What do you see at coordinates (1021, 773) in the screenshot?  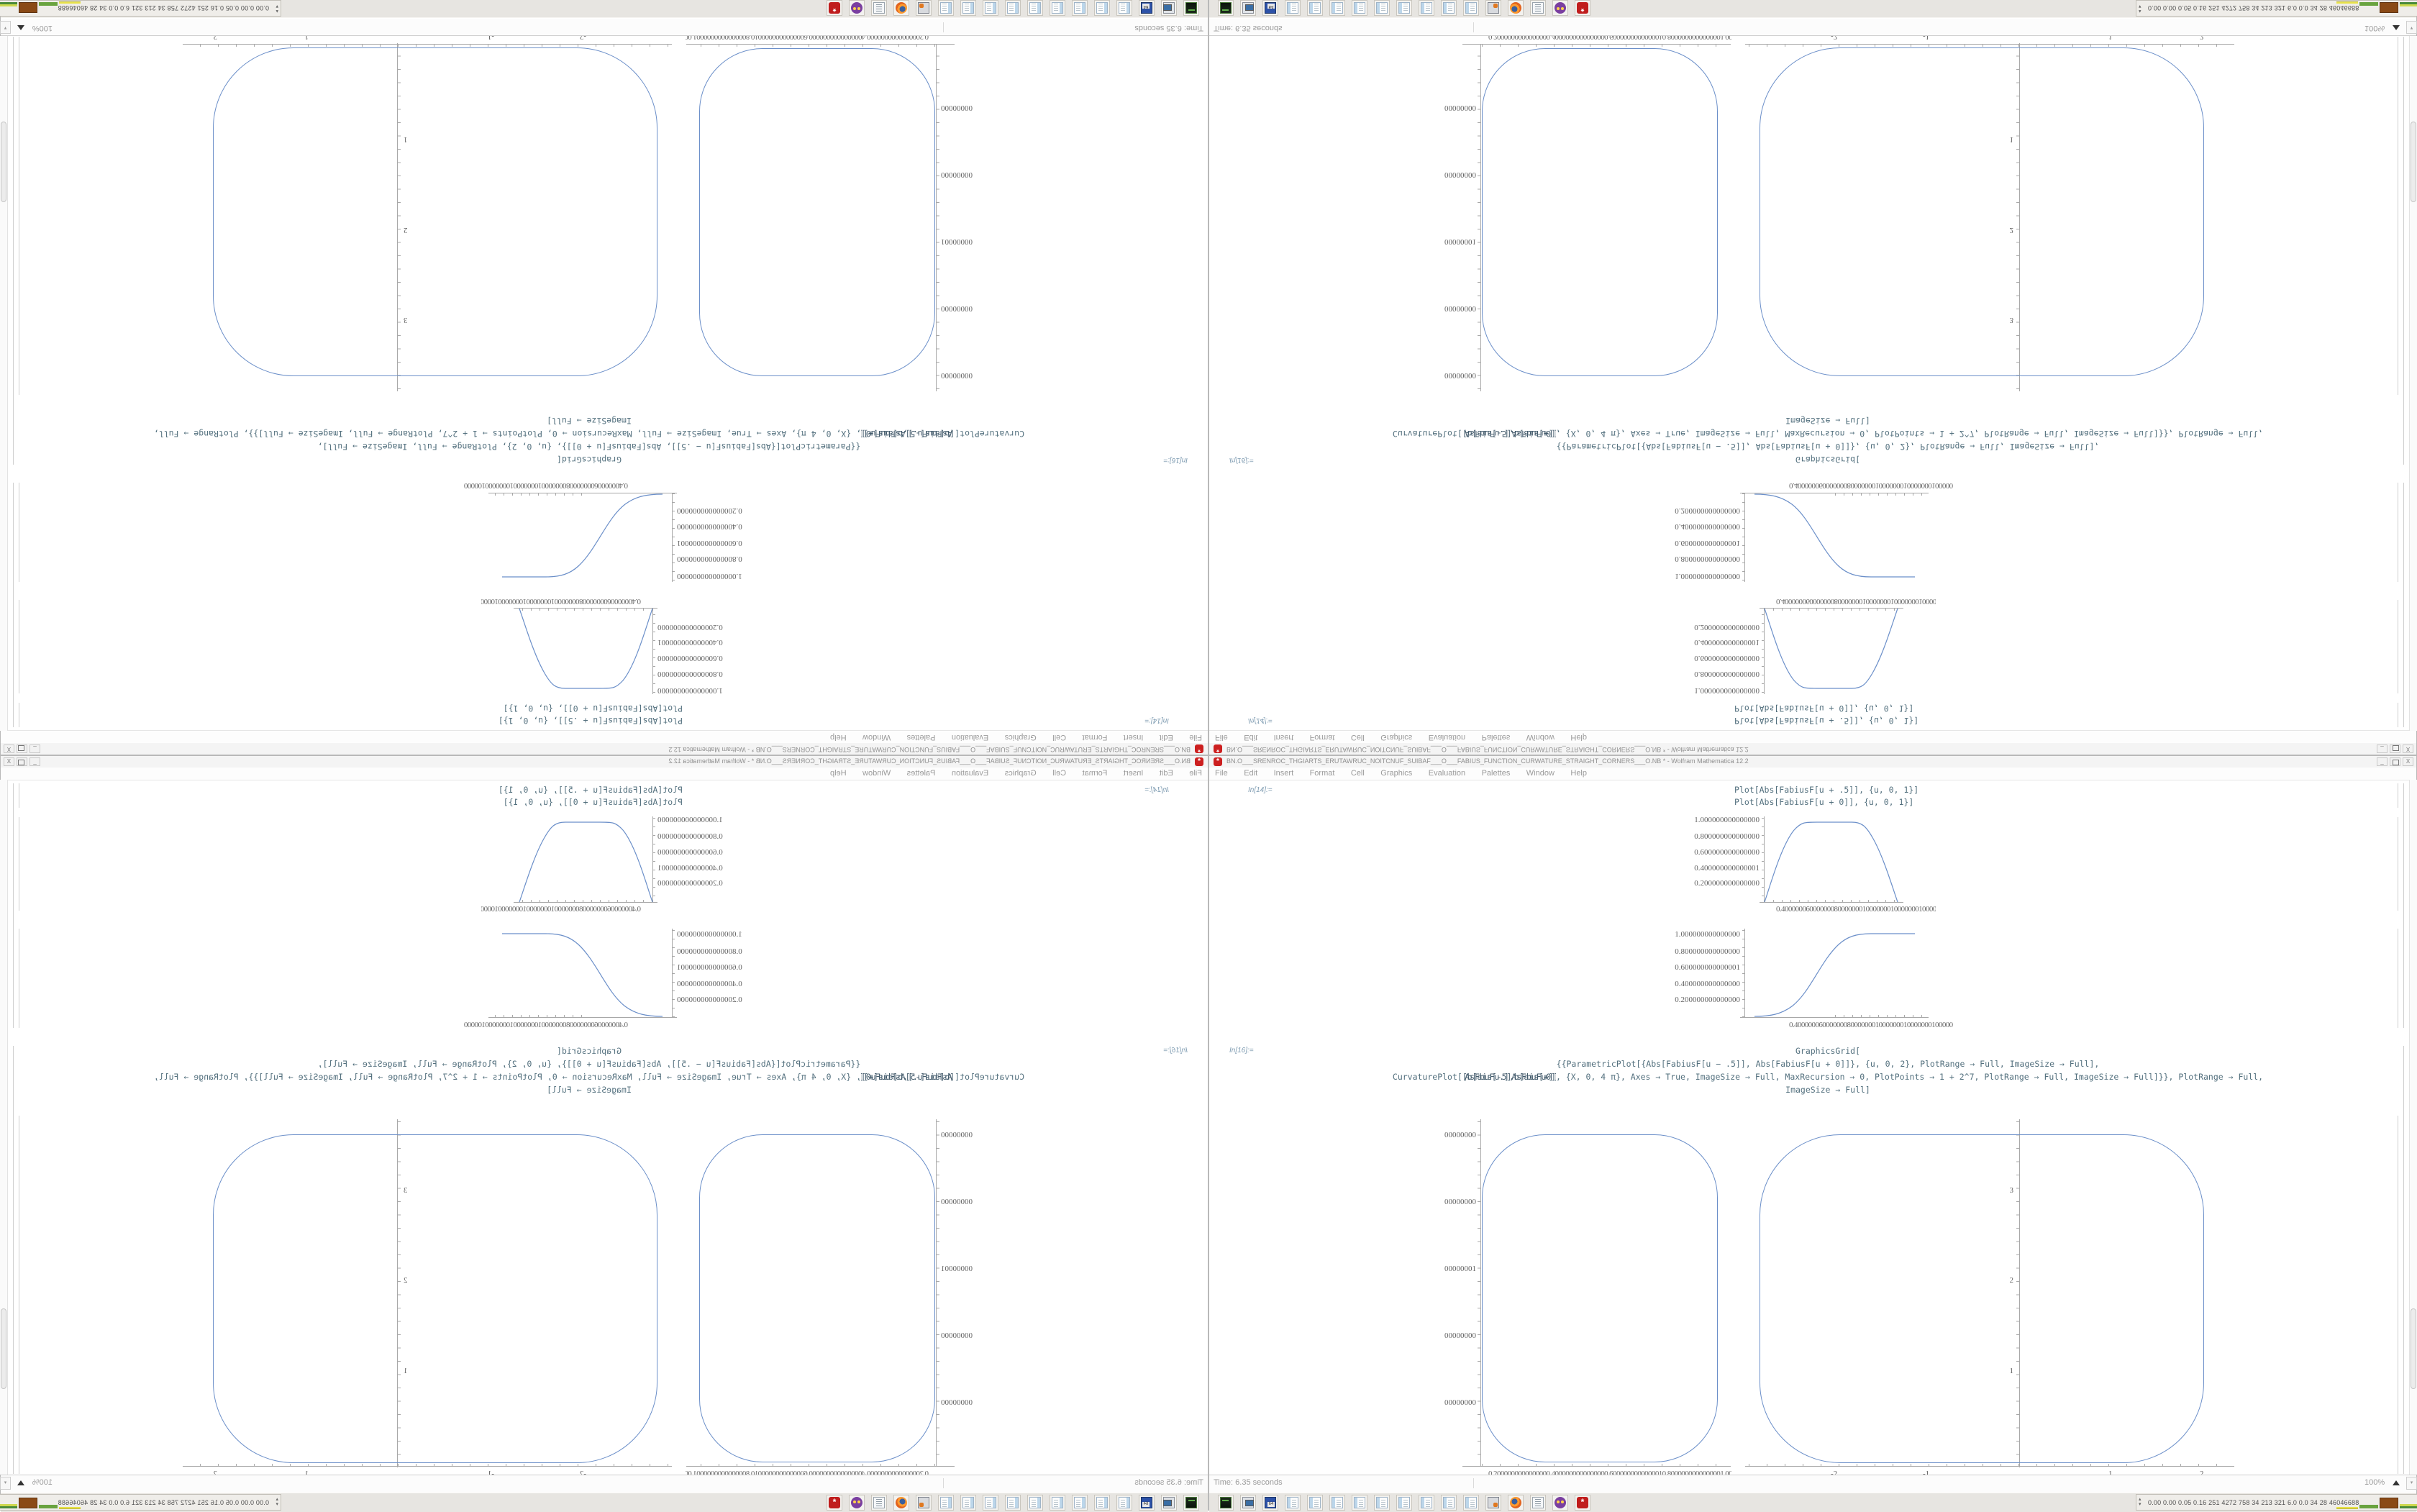 I see `menu-graphics: Graphics` at bounding box center [1021, 773].